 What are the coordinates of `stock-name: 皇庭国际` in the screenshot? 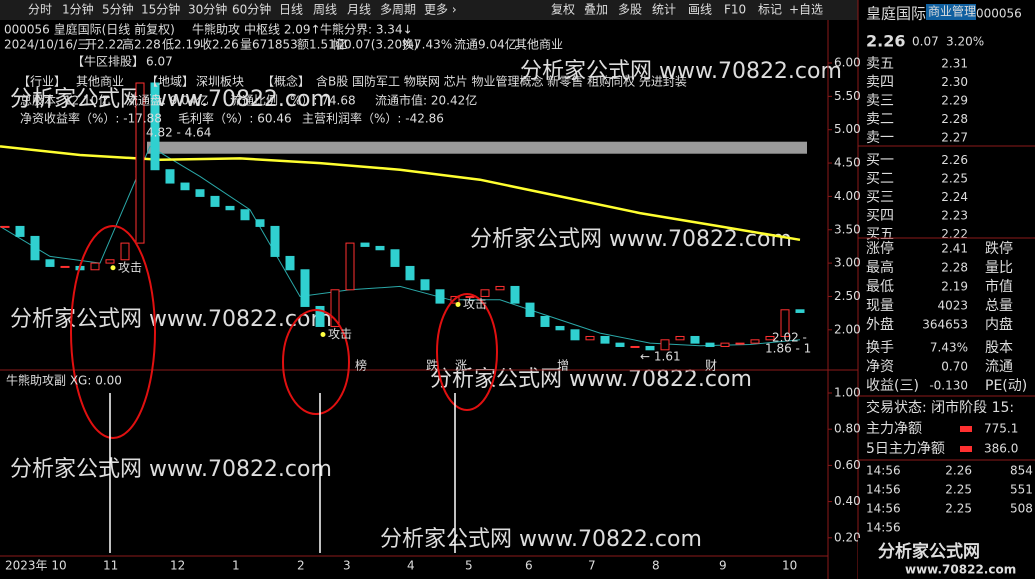 It's located at (896, 14).